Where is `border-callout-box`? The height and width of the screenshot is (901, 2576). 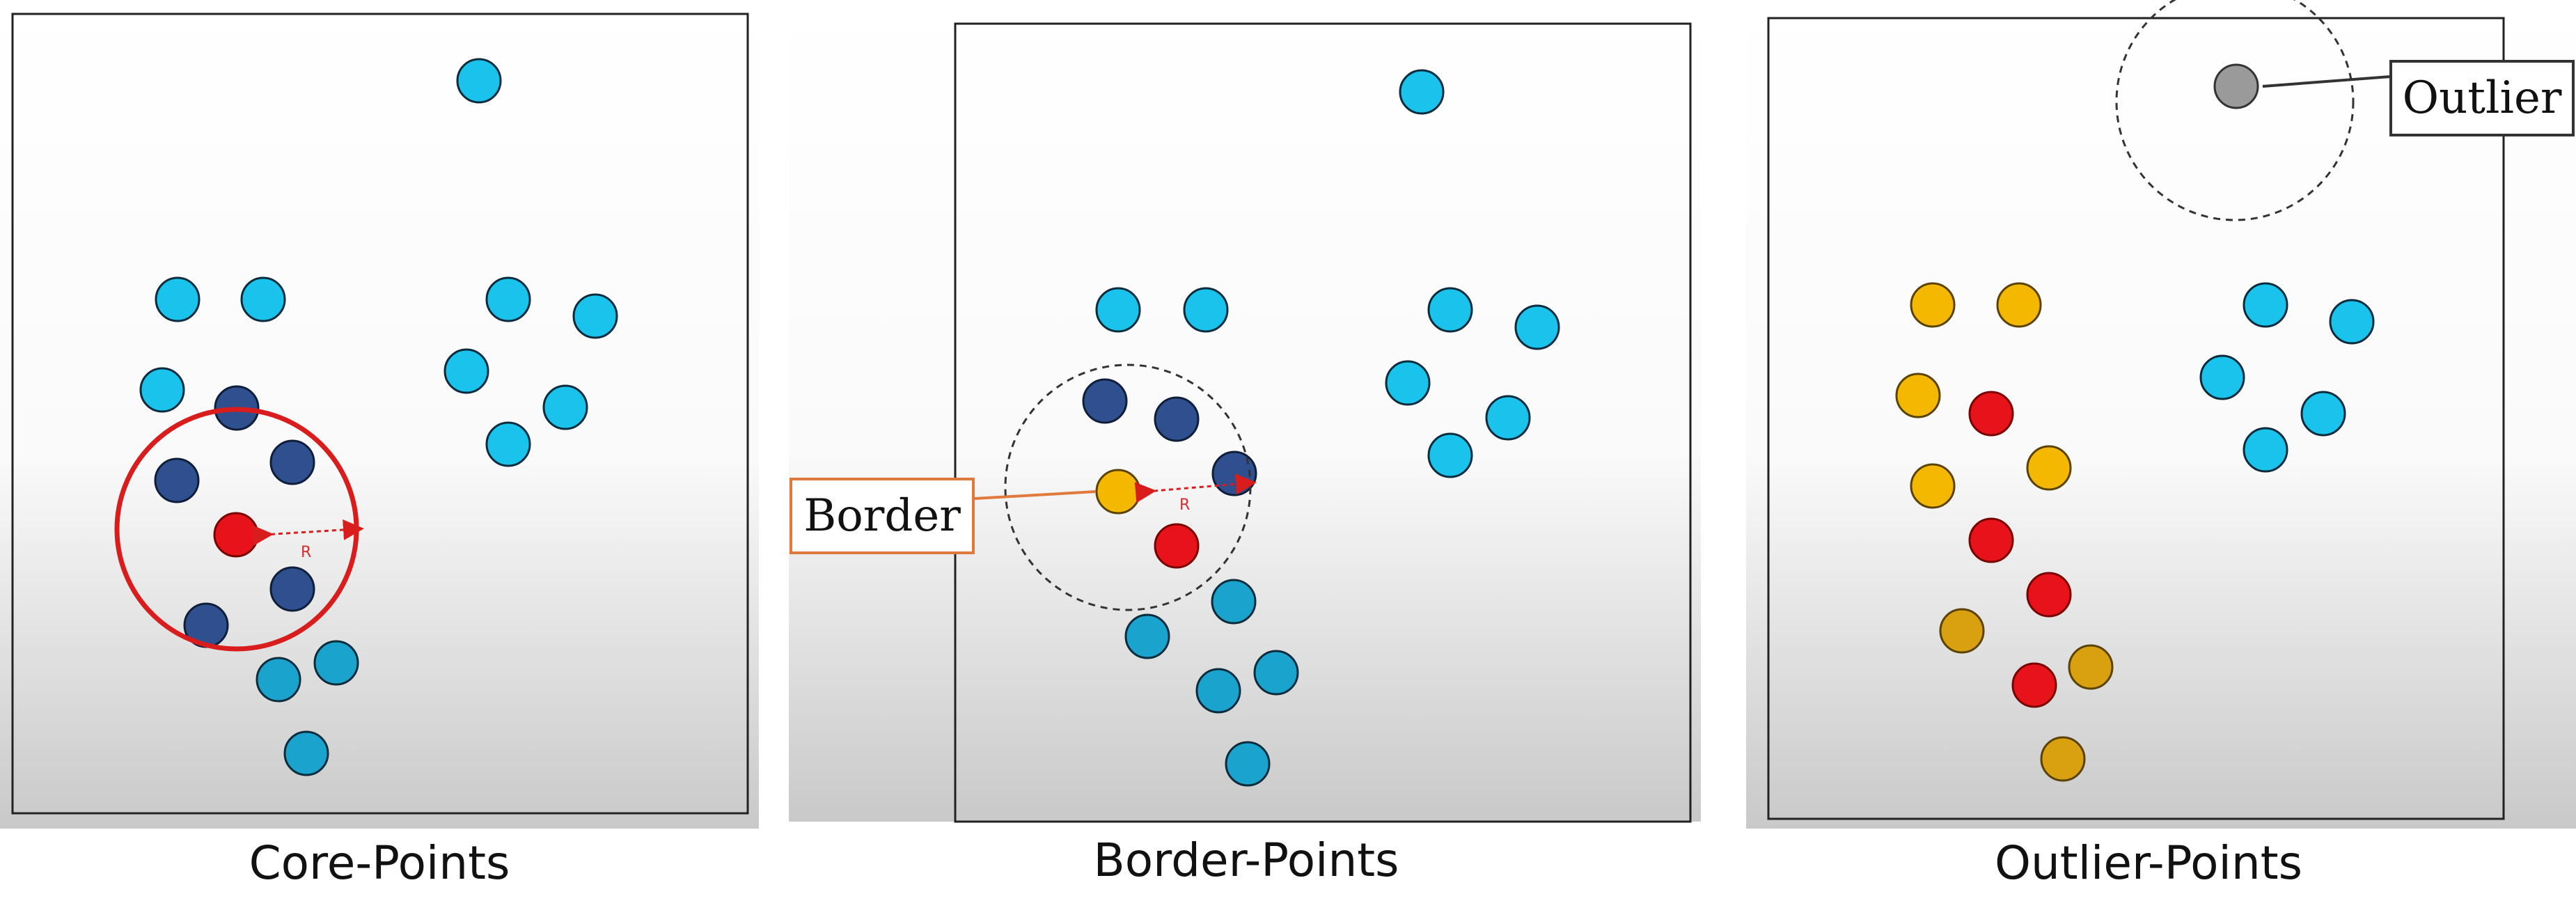 border-callout-box is located at coordinates (882, 516).